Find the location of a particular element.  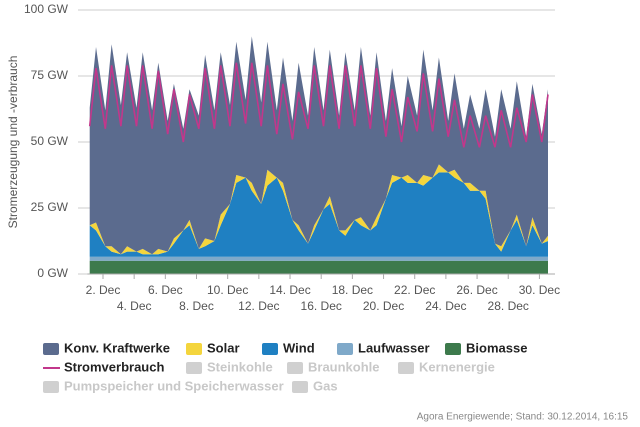

x-tick-label: 2. Dec is located at coordinates (103, 290).